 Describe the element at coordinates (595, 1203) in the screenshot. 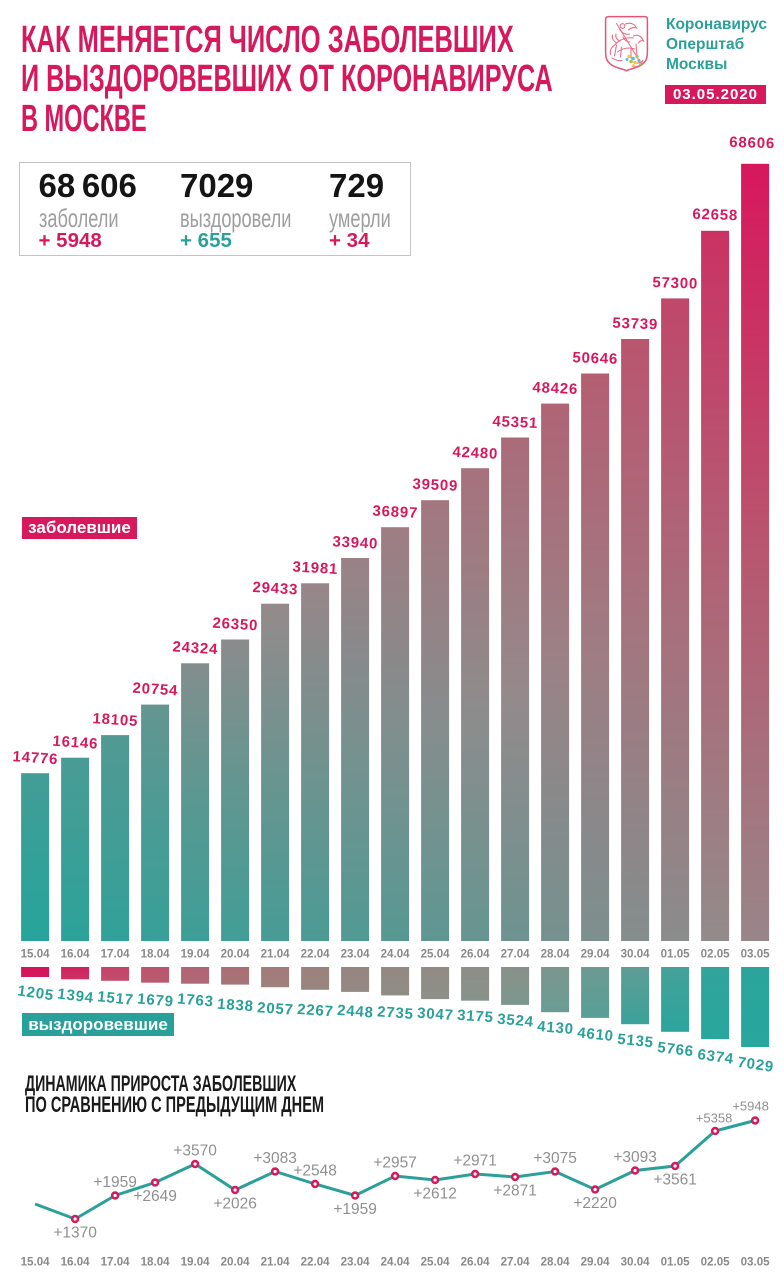

I see `svg-text: +2220` at that location.